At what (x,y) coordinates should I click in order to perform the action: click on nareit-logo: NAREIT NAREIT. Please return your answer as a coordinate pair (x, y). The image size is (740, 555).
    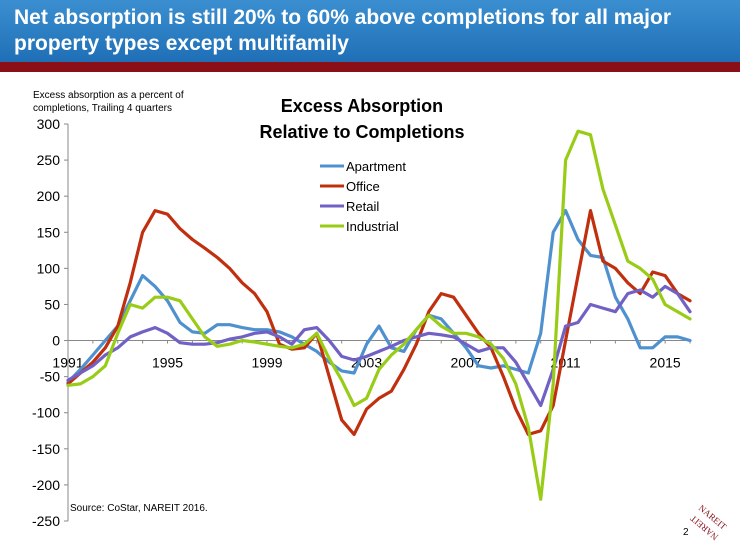
    Looking at the image, I should click on (708, 522).